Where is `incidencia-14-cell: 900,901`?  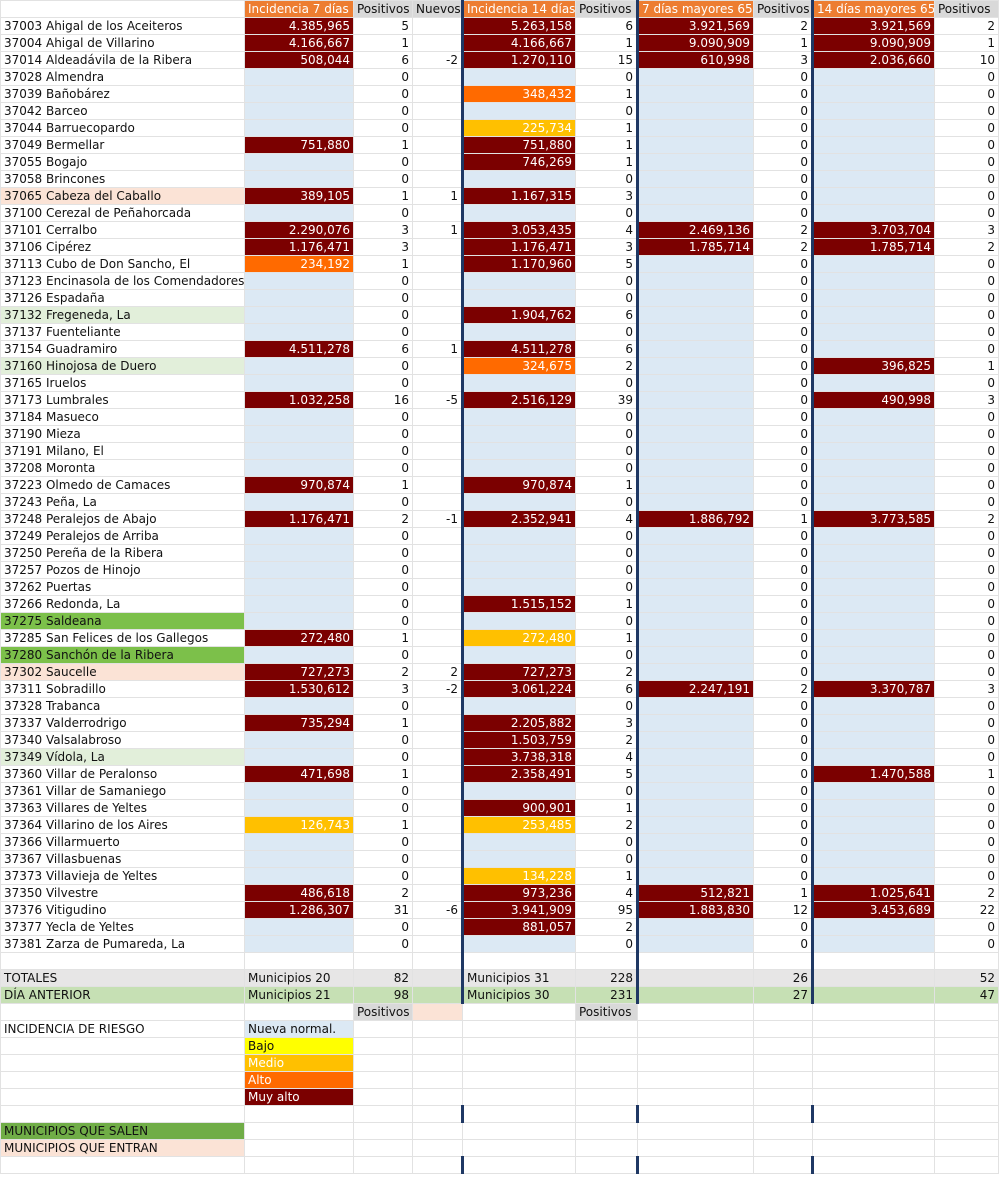
incidencia-14-cell: 900,901 is located at coordinates (518, 808).